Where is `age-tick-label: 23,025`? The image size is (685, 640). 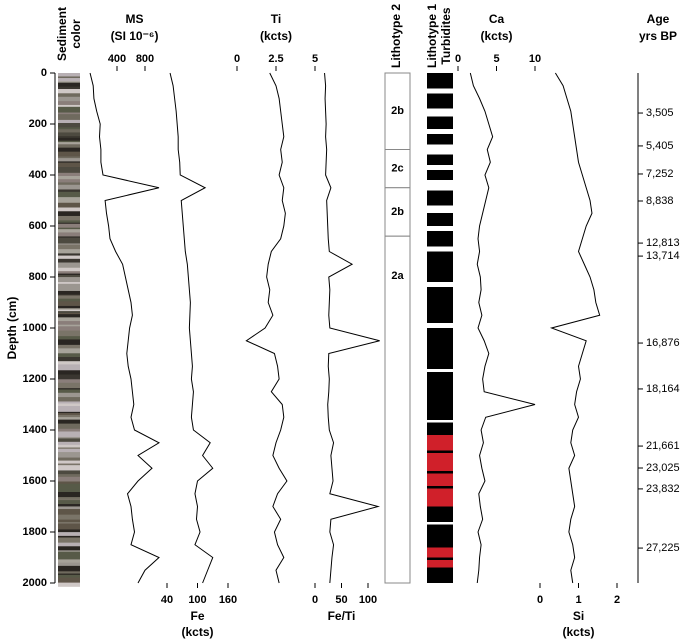 age-tick-label: 23,025 is located at coordinates (663, 468).